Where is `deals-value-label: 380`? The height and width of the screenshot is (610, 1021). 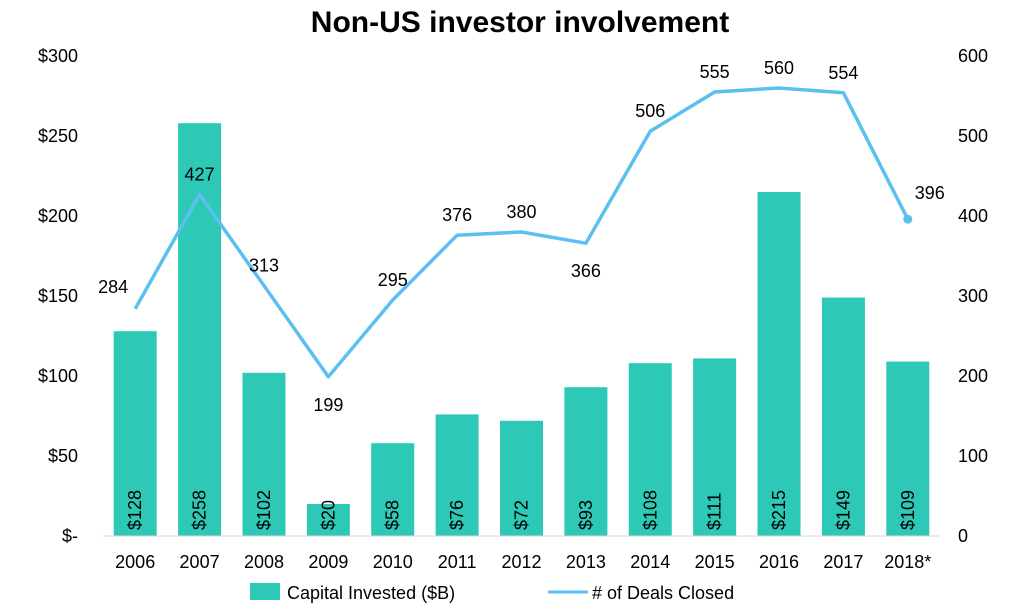 deals-value-label: 380 is located at coordinates (521, 212).